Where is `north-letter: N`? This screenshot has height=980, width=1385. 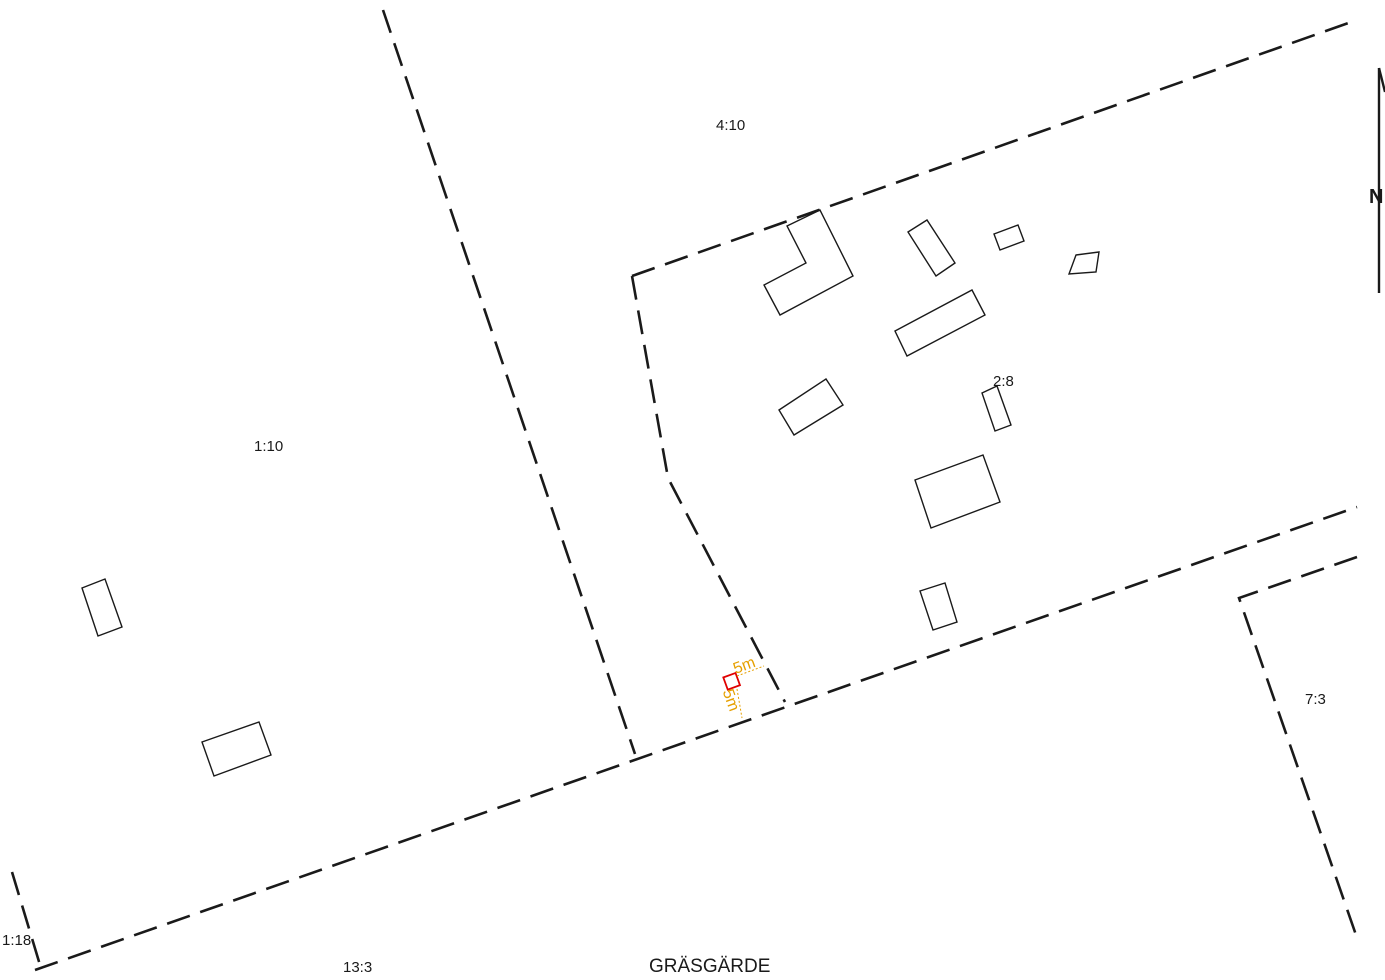 north-letter: N is located at coordinates (1376, 197).